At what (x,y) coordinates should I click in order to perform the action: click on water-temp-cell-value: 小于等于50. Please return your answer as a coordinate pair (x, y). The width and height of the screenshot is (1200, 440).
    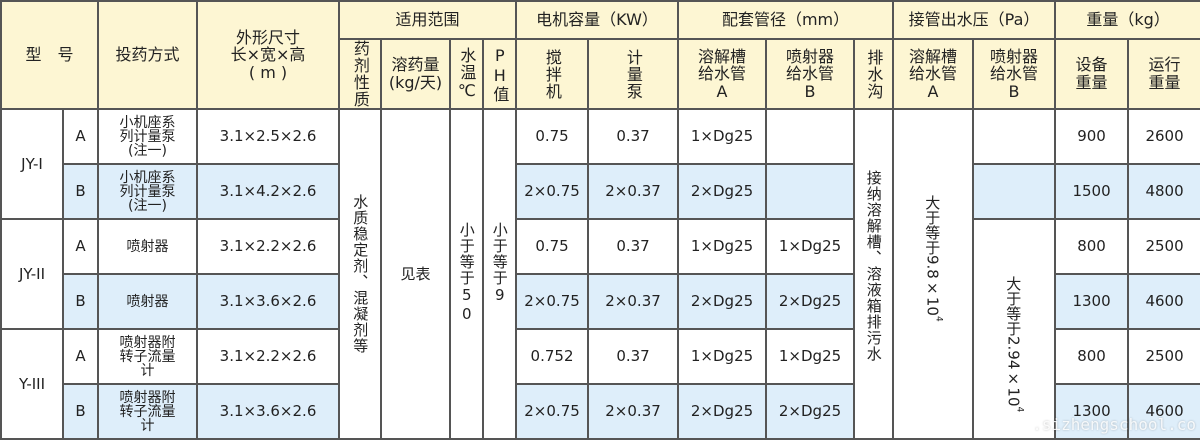
    Looking at the image, I should click on (466, 273).